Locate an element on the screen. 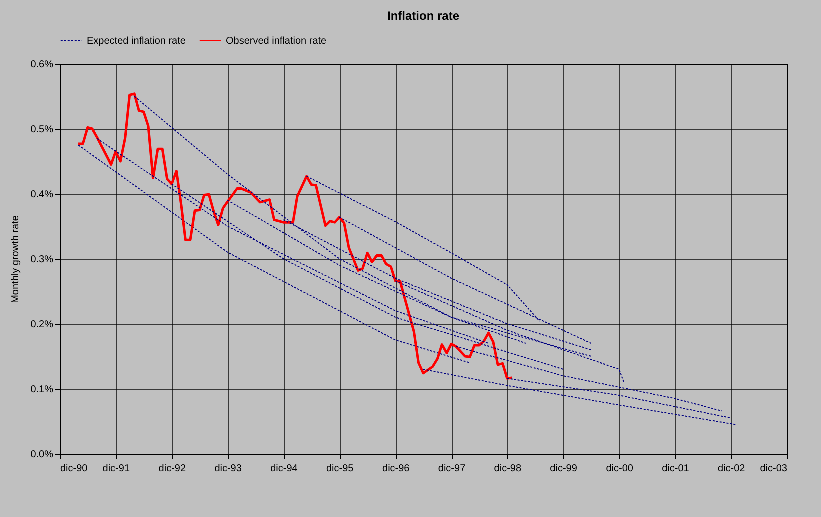 Image resolution: width=821 pixels, height=517 pixels. x-tick-label: dic-00 is located at coordinates (620, 469).